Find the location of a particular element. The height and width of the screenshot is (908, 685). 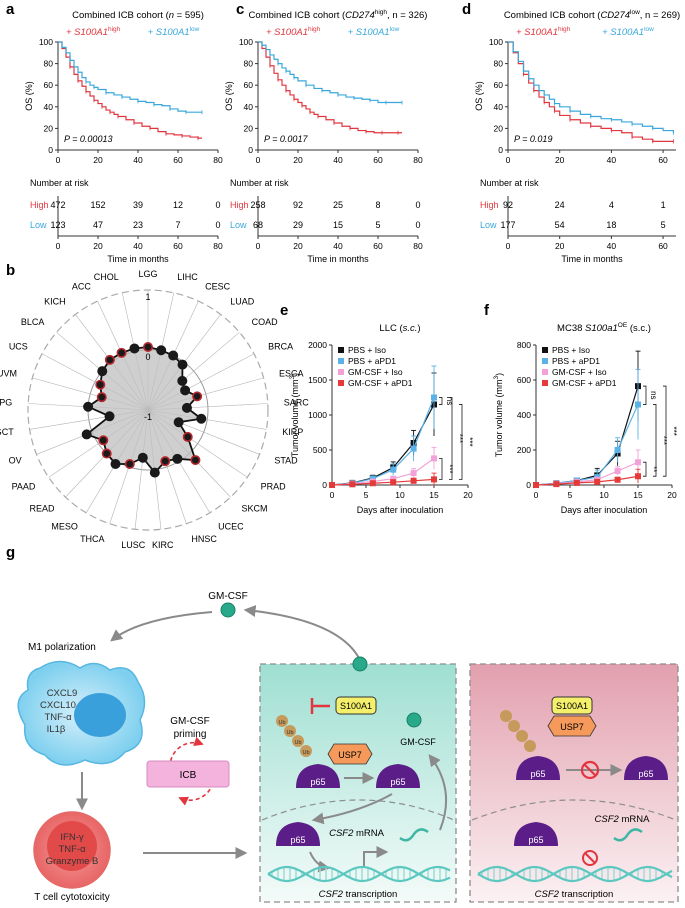

gmcsf-membrane-dot is located at coordinates (360, 664).